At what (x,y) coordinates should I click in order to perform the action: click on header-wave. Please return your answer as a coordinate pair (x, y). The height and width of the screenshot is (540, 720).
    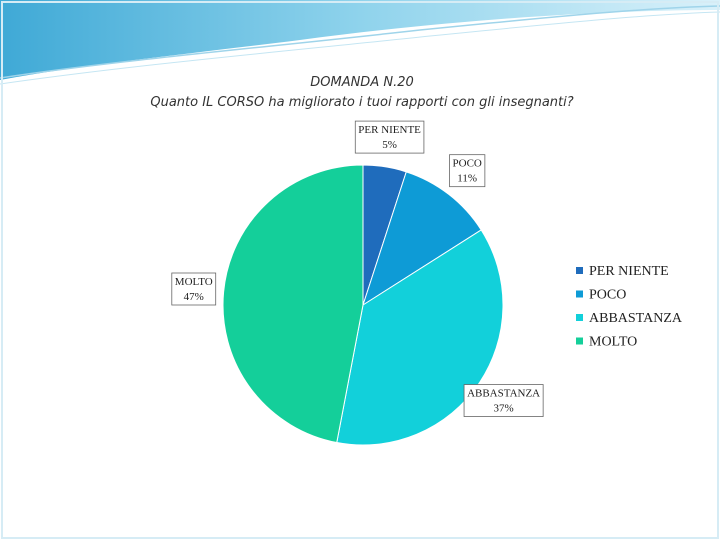
    Looking at the image, I should click on (360, 40).